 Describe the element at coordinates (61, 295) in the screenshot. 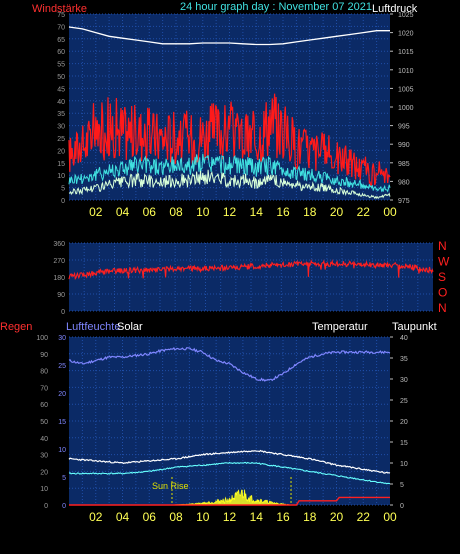

I see `direction-tick-label: 90` at that location.